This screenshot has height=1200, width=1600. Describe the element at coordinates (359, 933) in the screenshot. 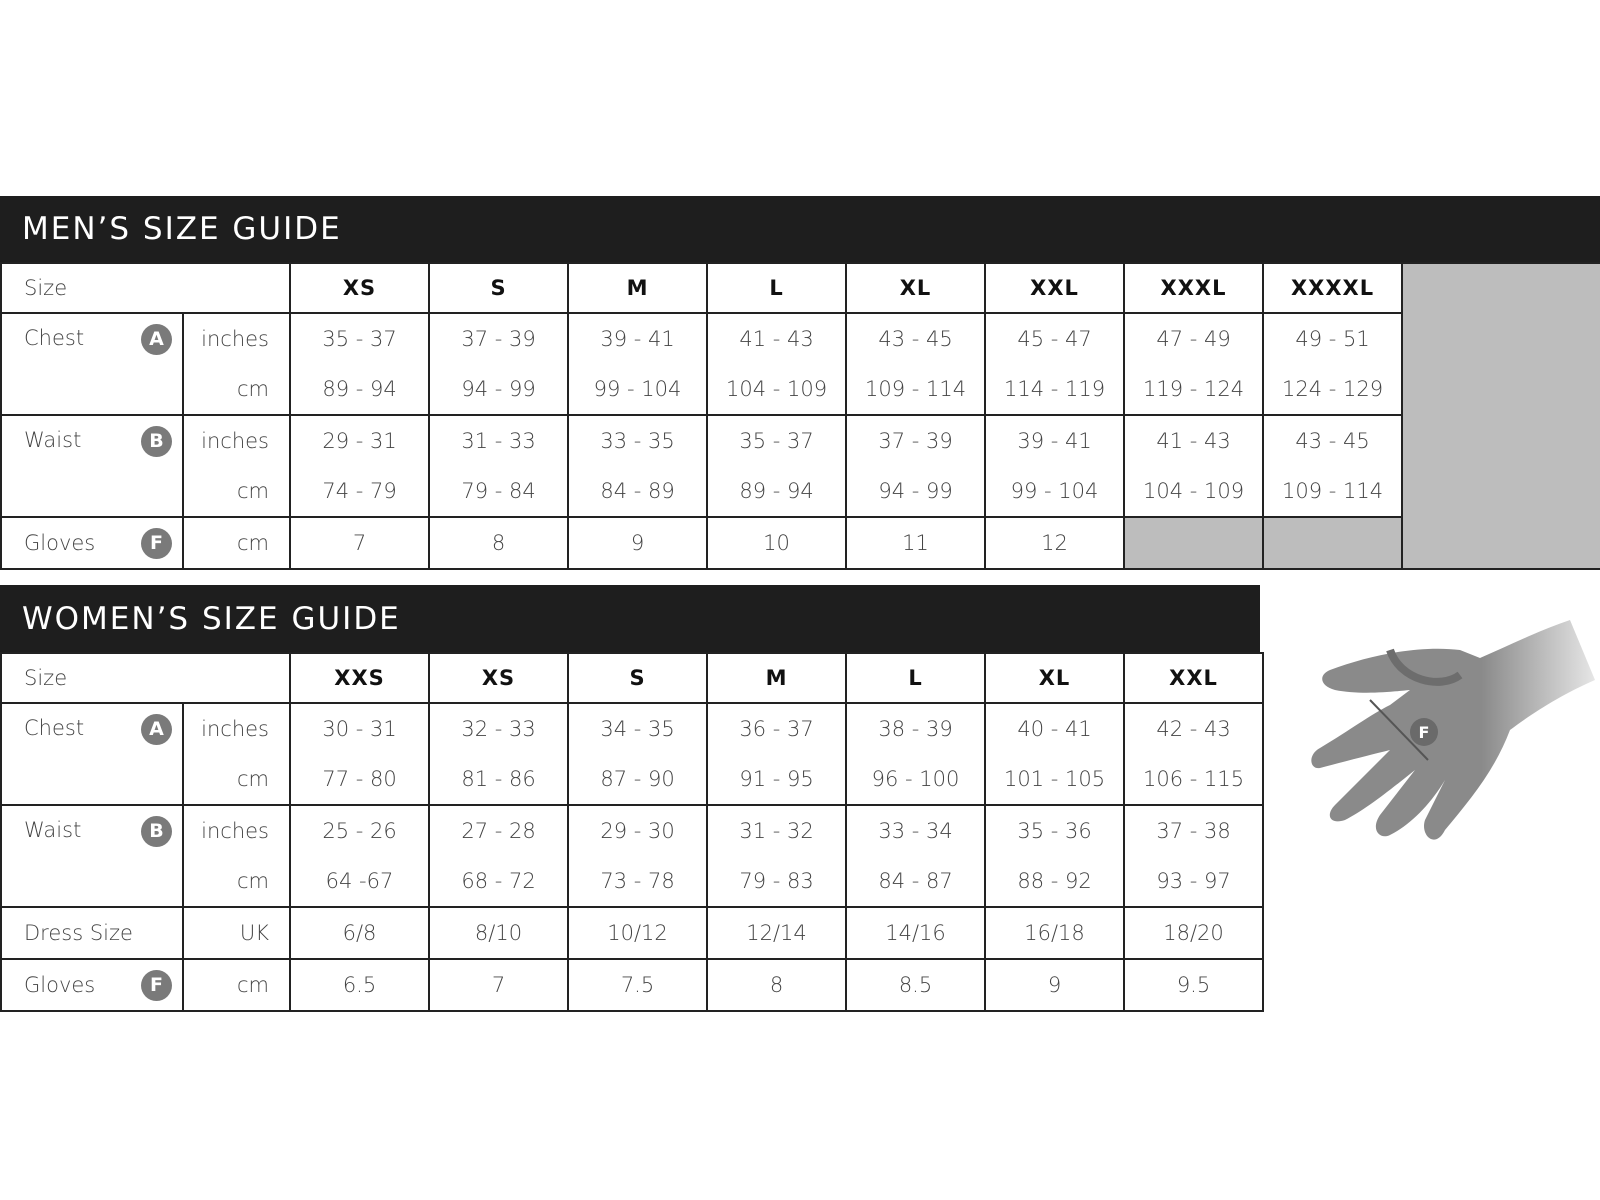

I see `value: 6/8` at that location.